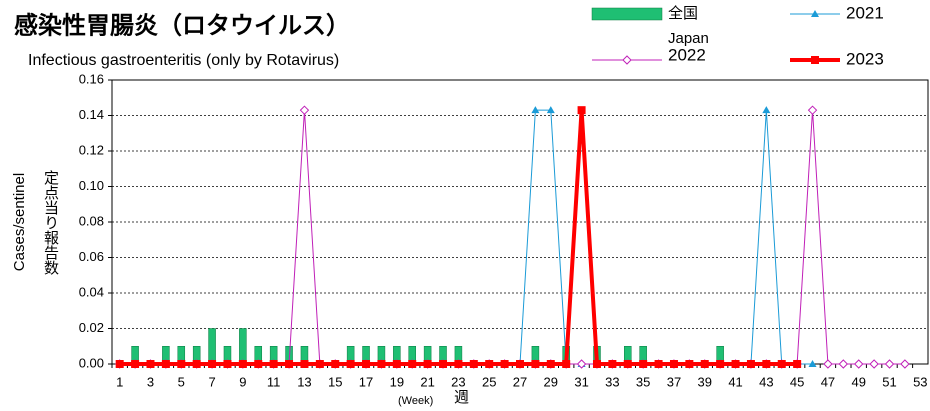 The height and width of the screenshot is (411, 930). Describe the element at coordinates (91, 291) in the screenshot. I see `y-tick-label: 0.04` at that location.